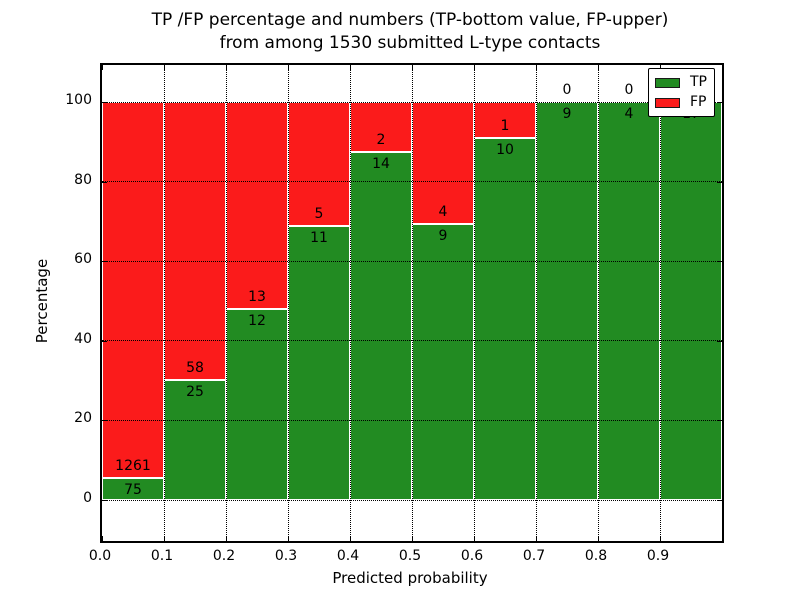 Image resolution: width=800 pixels, height=600 pixels. Describe the element at coordinates (42, 301) in the screenshot. I see `y-axis-label: Percentage` at that location.